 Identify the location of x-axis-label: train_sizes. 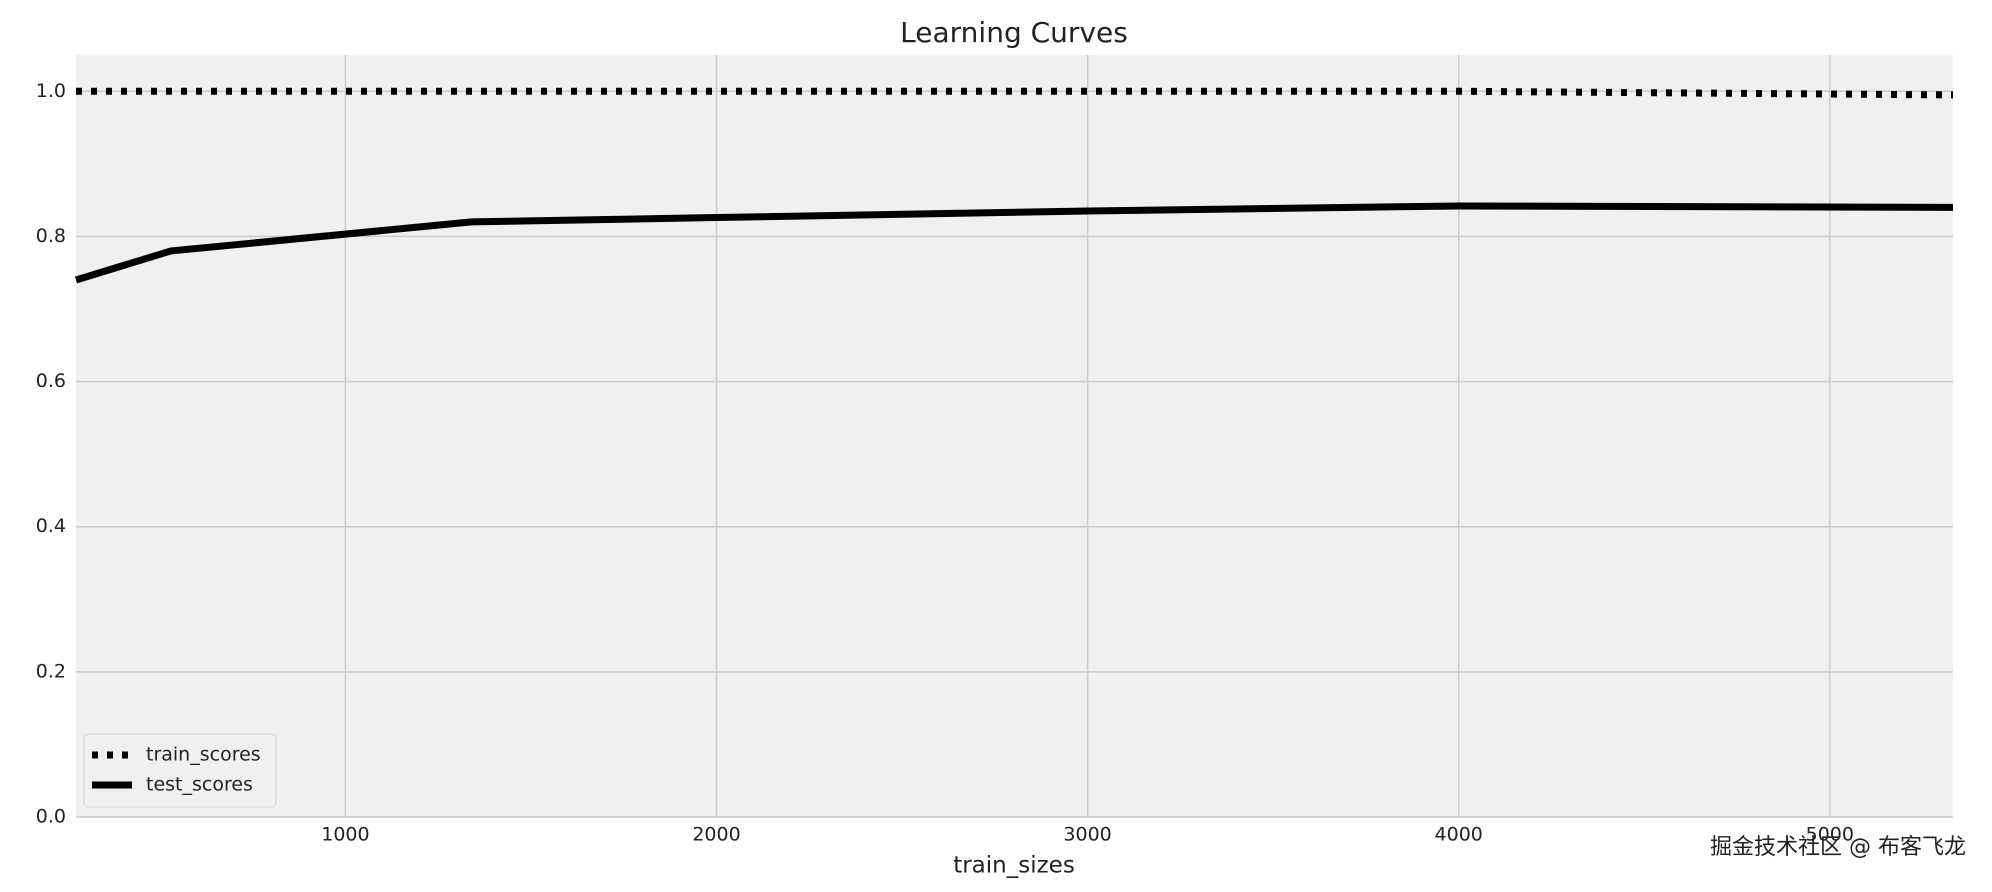
(1014, 866).